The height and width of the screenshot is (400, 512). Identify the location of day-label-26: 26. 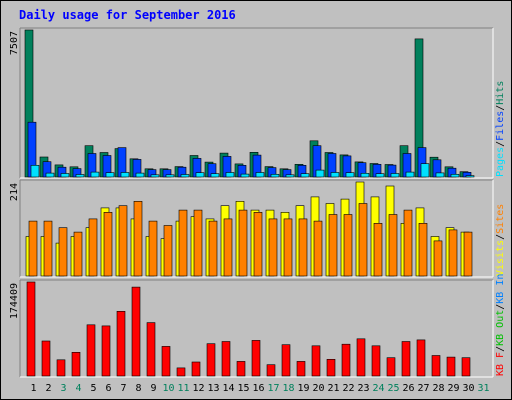
(408, 388).